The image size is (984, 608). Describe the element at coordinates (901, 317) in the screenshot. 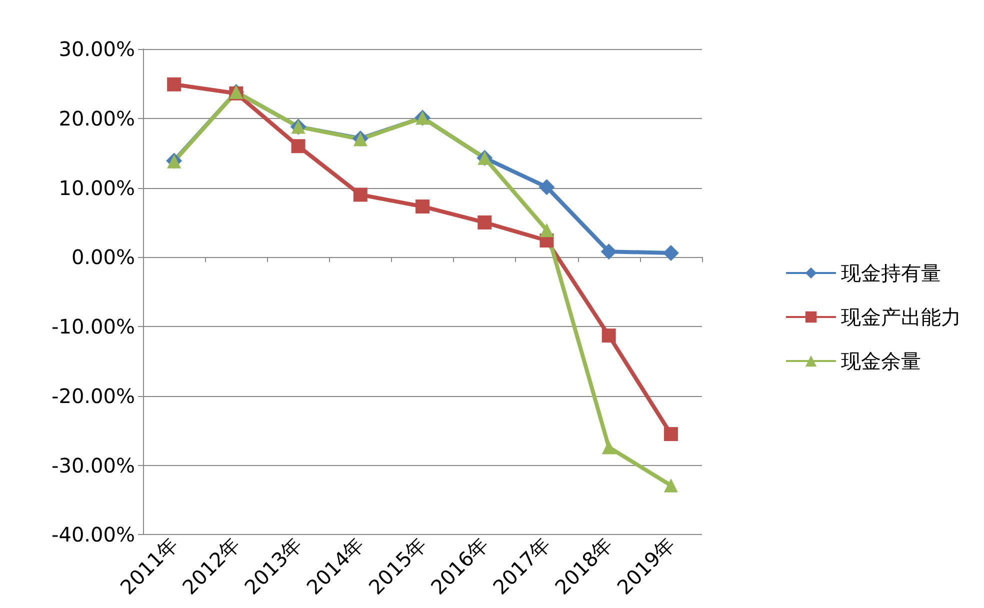

I see `legend-label: 现金产出能力` at that location.